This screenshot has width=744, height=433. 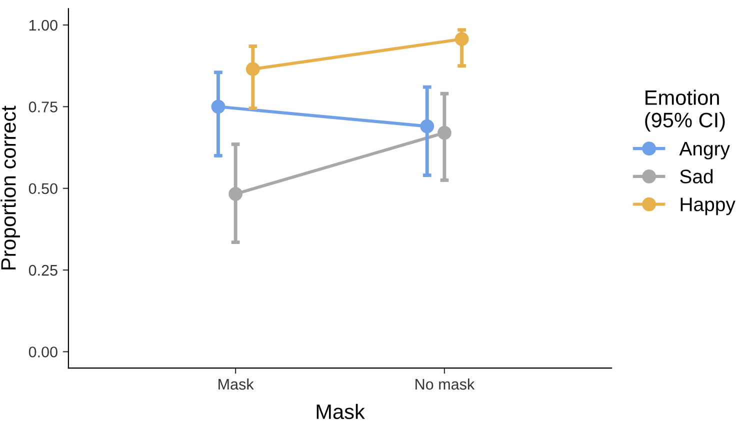 I want to click on legend-label: Sad, so click(x=696, y=176).